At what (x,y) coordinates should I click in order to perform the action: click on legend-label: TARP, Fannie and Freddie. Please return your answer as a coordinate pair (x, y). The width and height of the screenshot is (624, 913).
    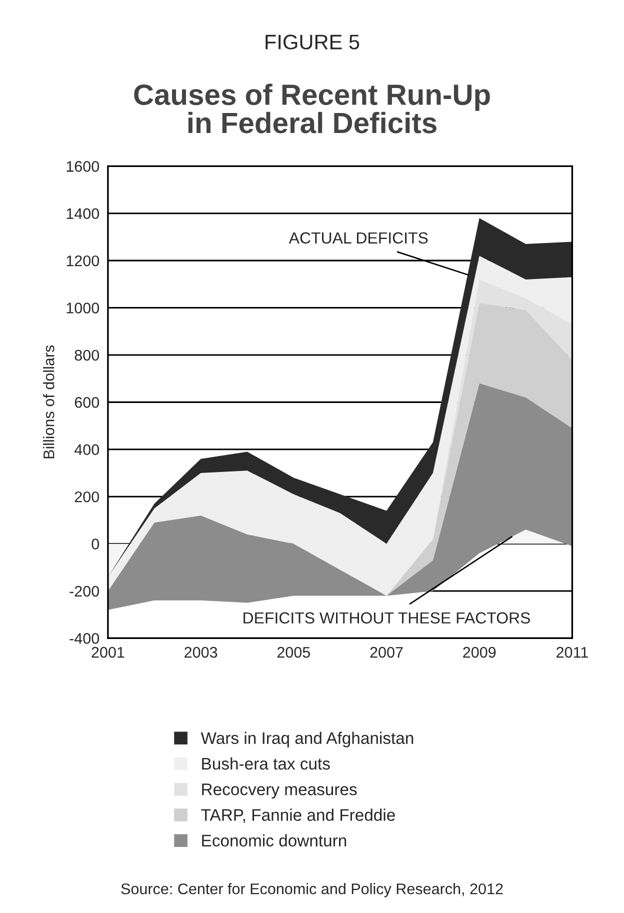
    Looking at the image, I should click on (298, 815).